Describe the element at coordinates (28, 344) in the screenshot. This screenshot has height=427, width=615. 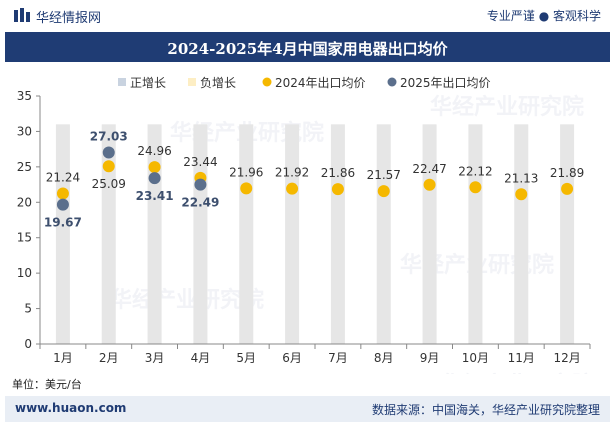
I see `y-tick-label: 0` at that location.